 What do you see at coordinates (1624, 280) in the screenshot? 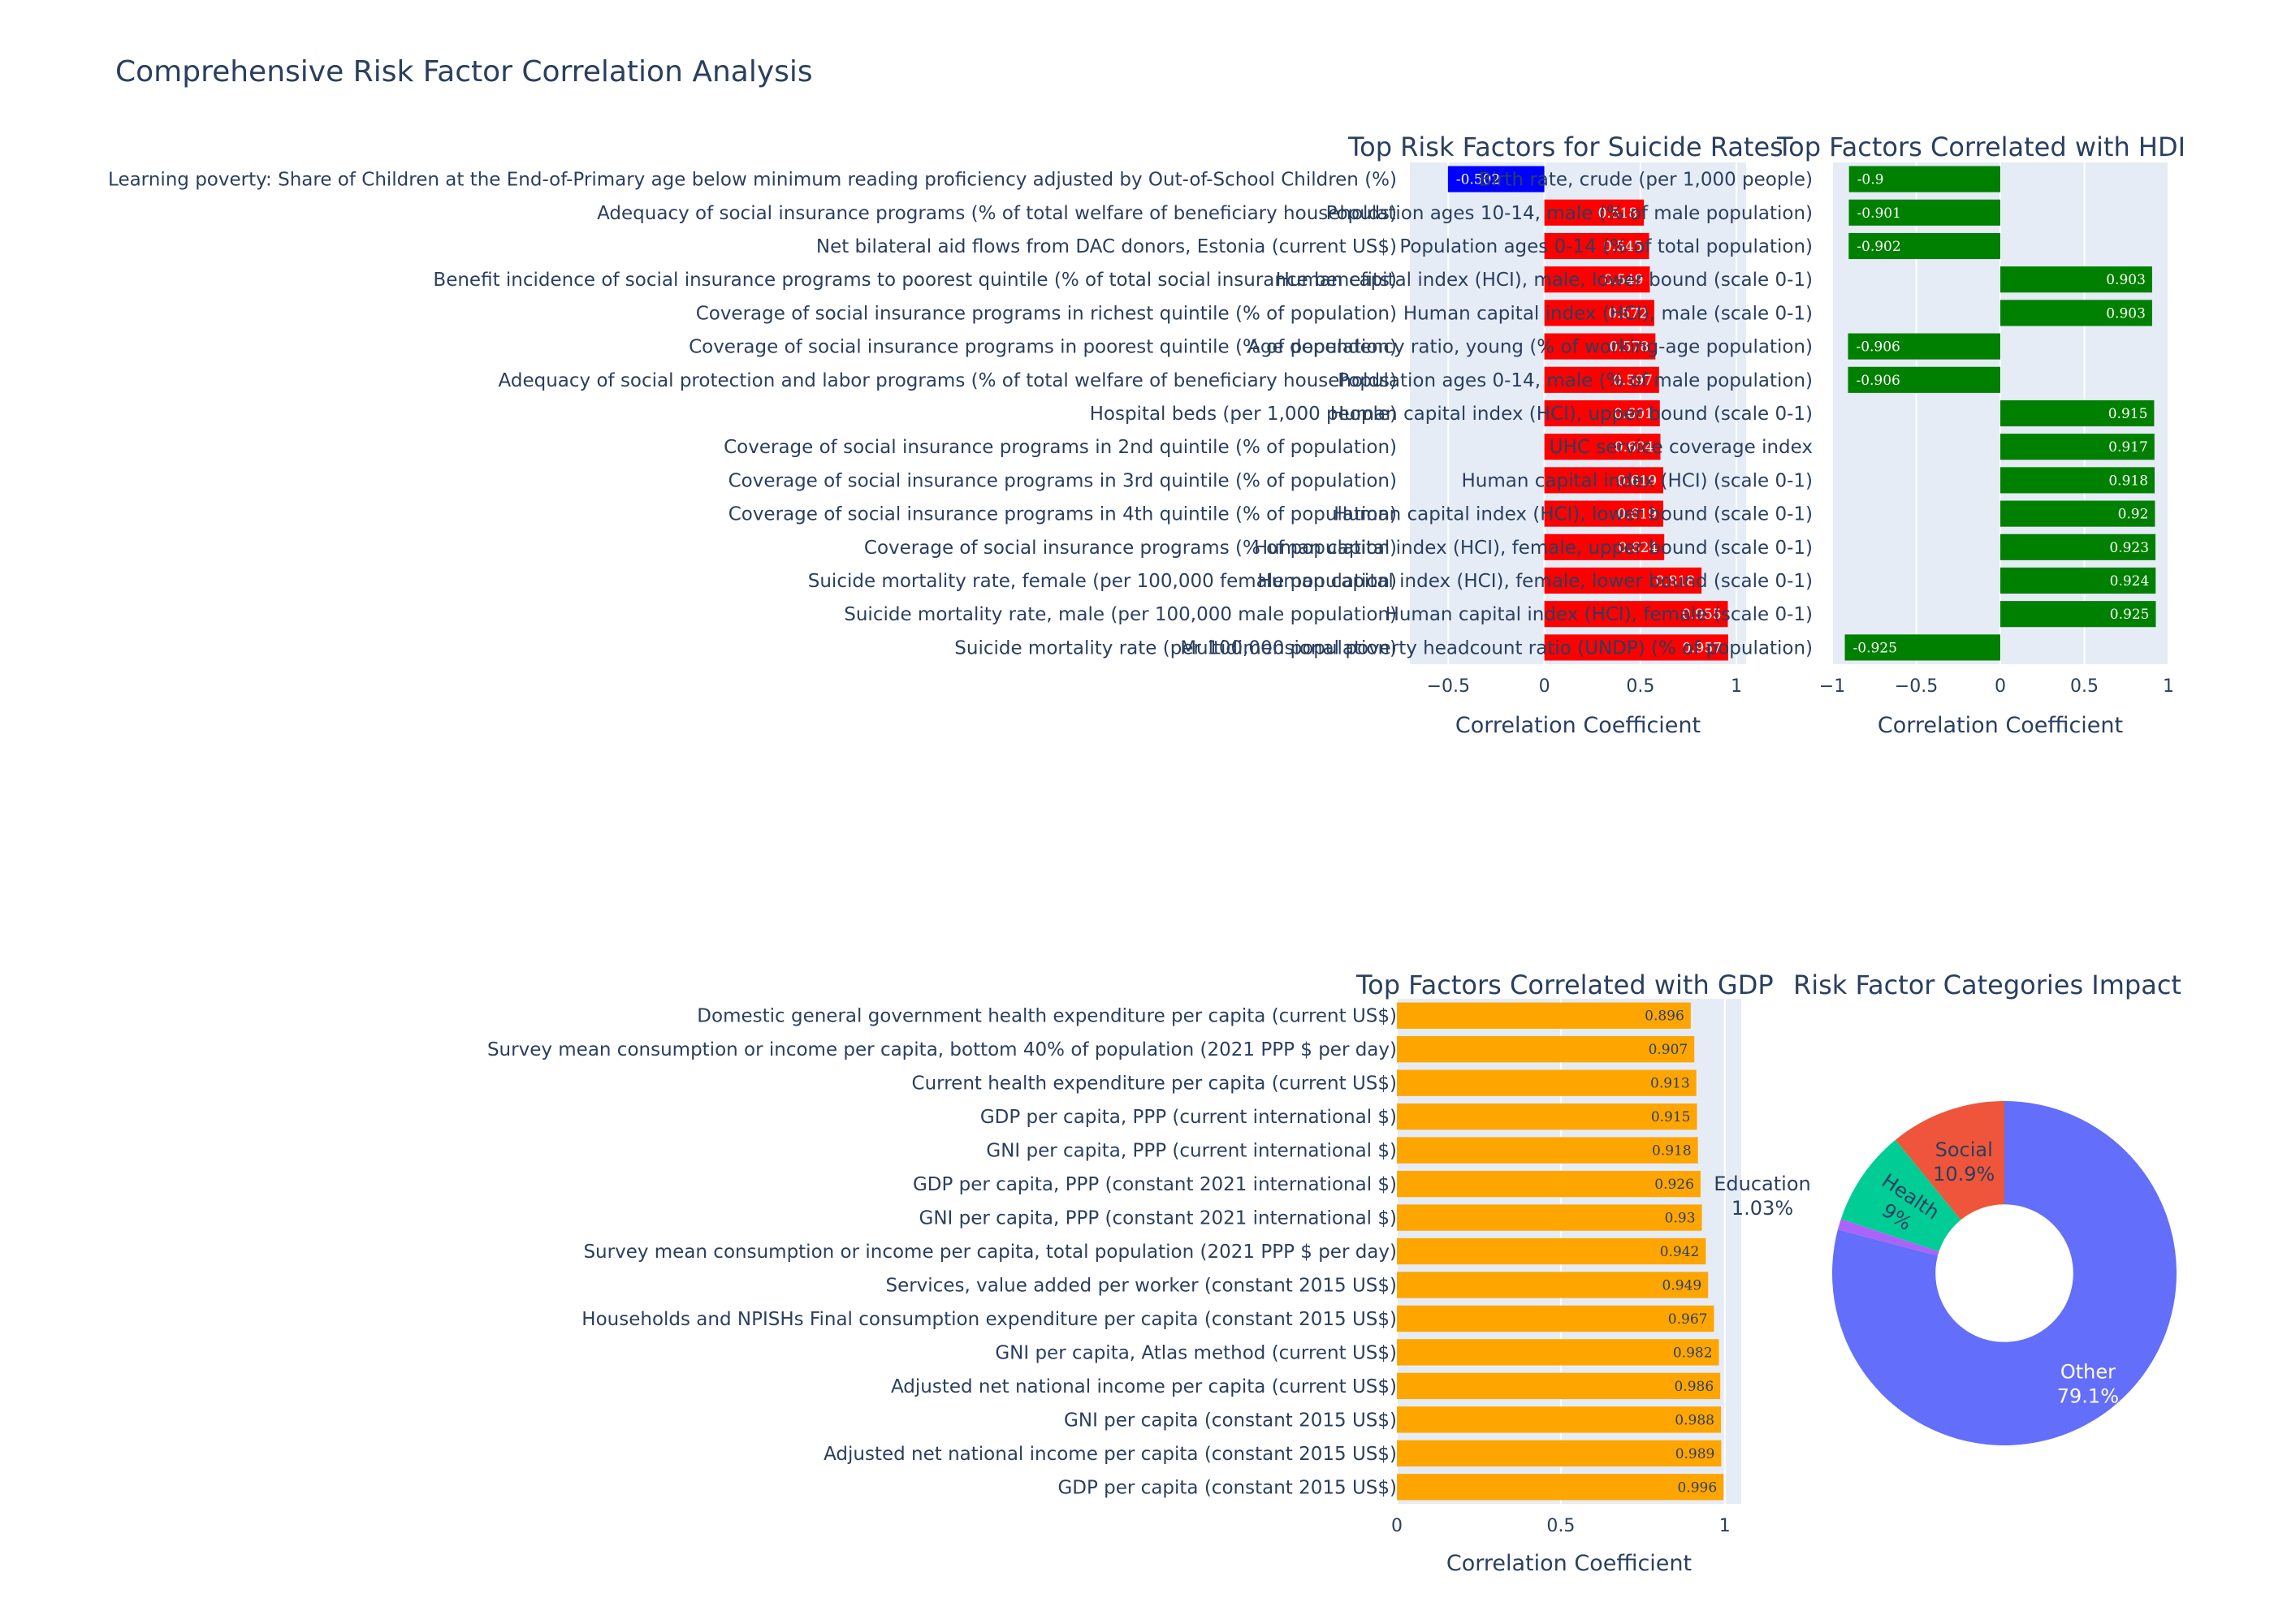
I see `data-label: 0.549` at bounding box center [1624, 280].